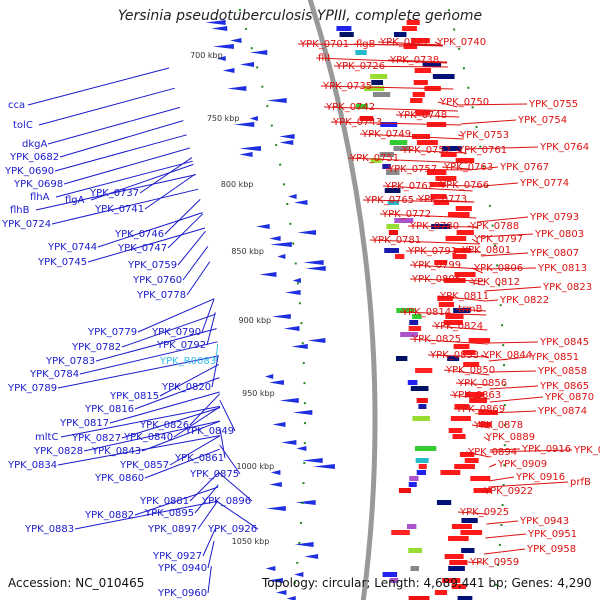  I want to click on gene-label-left: YPK_0857, so click(144, 465).